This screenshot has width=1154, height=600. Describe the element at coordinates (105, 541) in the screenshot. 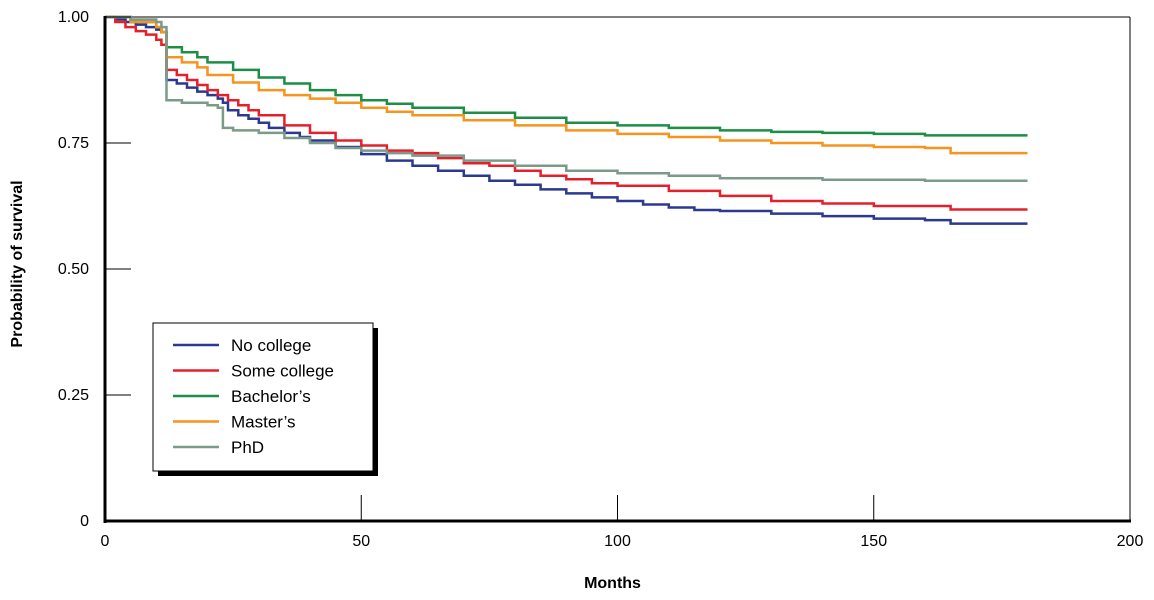

I see `x-tick-label-0: 0` at that location.